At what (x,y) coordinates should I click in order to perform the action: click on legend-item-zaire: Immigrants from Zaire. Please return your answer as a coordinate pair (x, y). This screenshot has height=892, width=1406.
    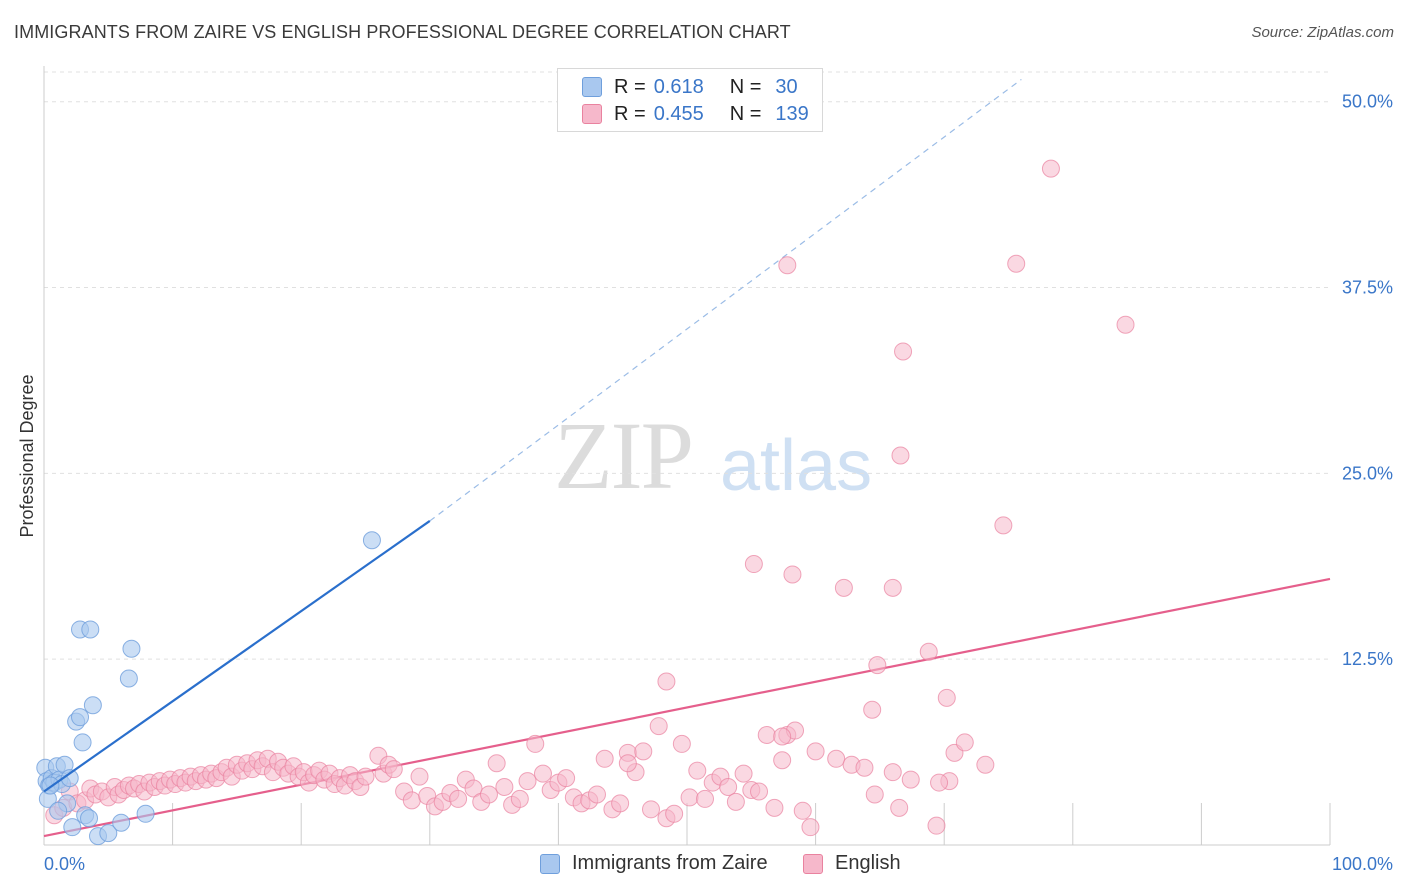
    Looking at the image, I should click on (654, 863).